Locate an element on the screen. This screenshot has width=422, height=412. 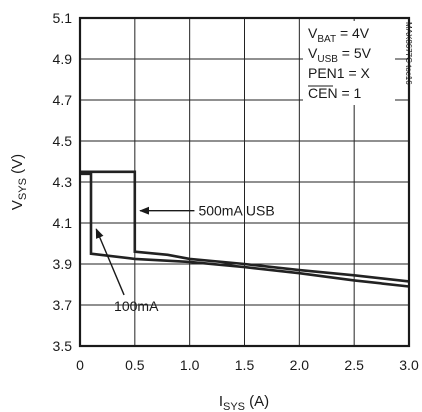
condition-line: VUSB = 5V is located at coordinates (340, 55).